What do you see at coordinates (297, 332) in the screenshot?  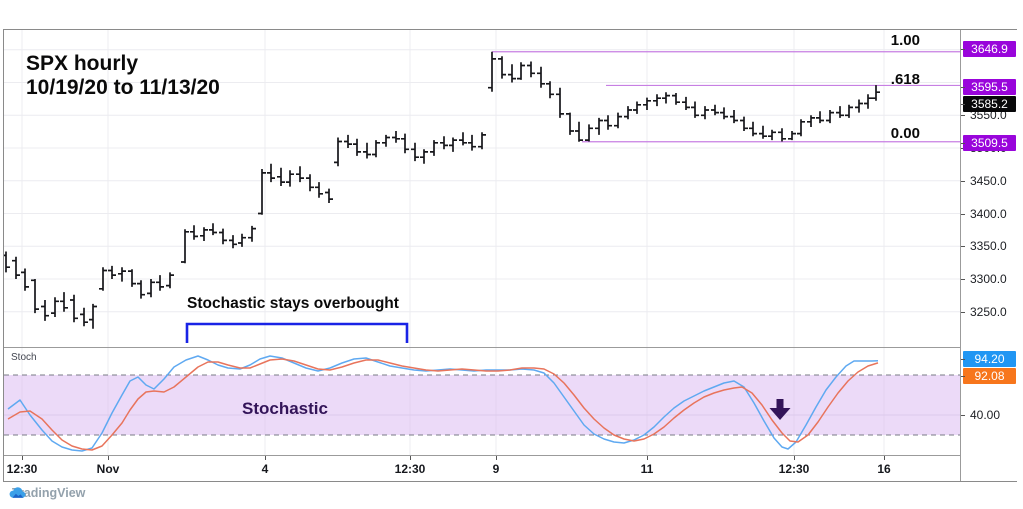 I see `overbought-bracket` at bounding box center [297, 332].